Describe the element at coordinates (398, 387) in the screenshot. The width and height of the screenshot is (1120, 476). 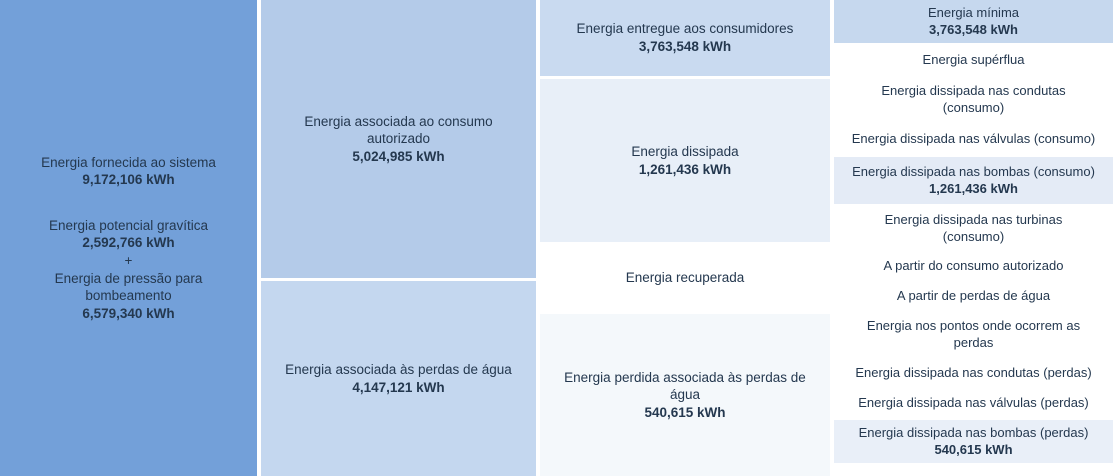
I see `cell-value: 4,147,121 kWh` at that location.